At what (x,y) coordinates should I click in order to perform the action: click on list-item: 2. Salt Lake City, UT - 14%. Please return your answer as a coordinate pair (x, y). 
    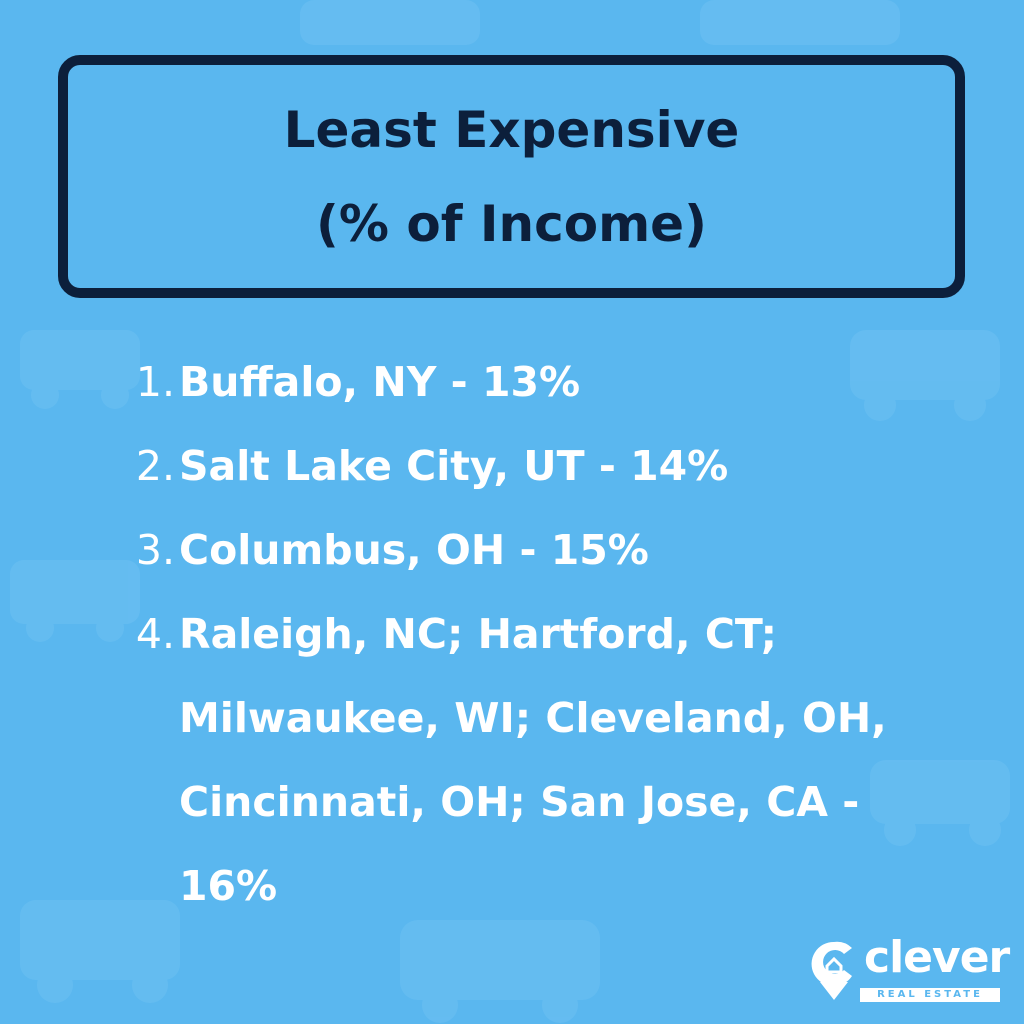
    Looking at the image, I should click on (540, 466).